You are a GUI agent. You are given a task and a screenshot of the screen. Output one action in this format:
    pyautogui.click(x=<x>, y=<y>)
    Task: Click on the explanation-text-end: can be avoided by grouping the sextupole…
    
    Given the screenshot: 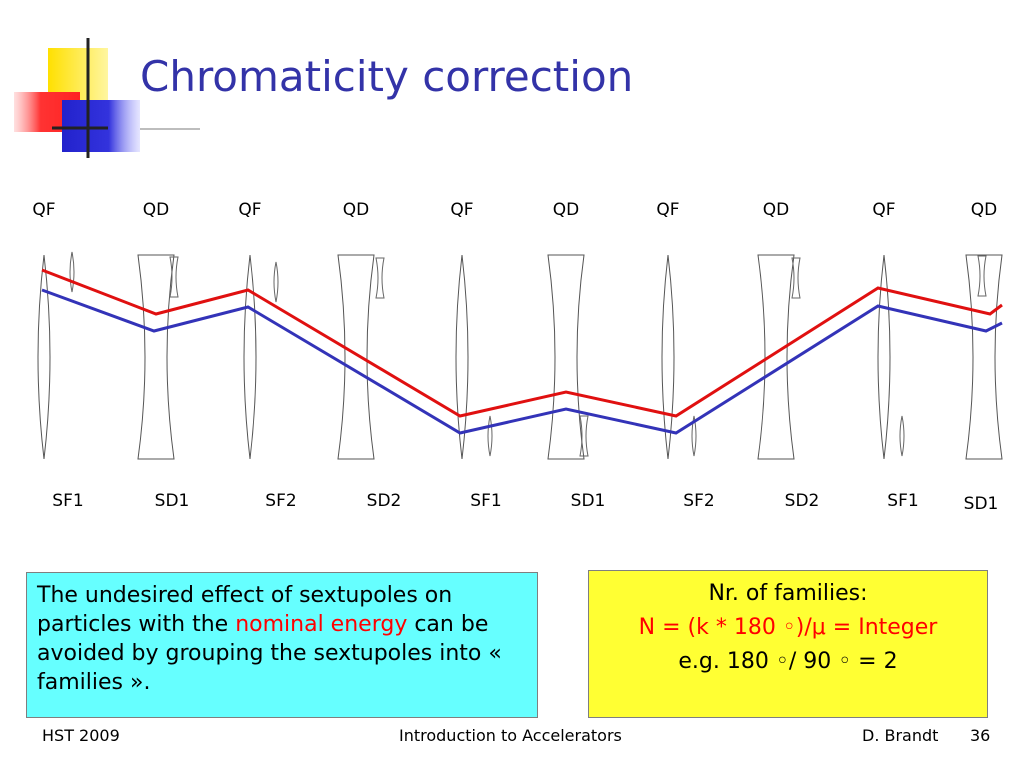 What is the action you would take?
    pyautogui.click(x=269, y=653)
    